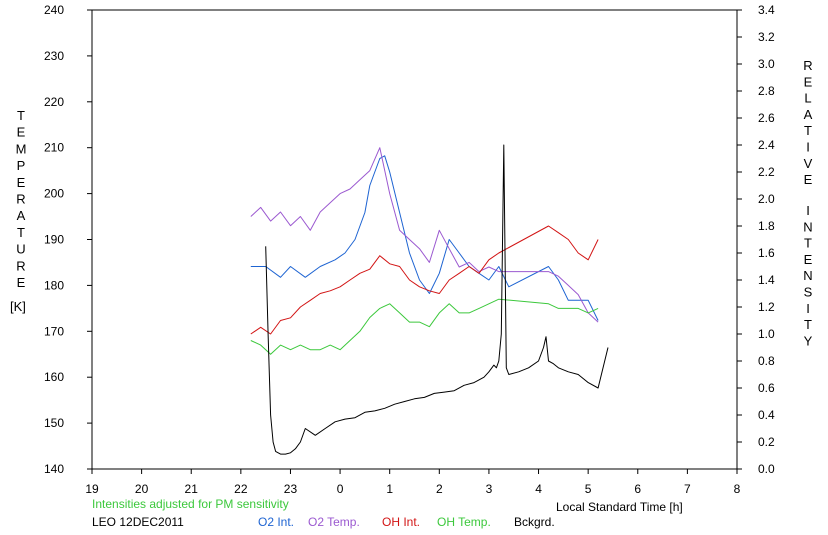 This screenshot has width=828, height=535. I want to click on legend-oh-temp: OH Temp., so click(464, 522).